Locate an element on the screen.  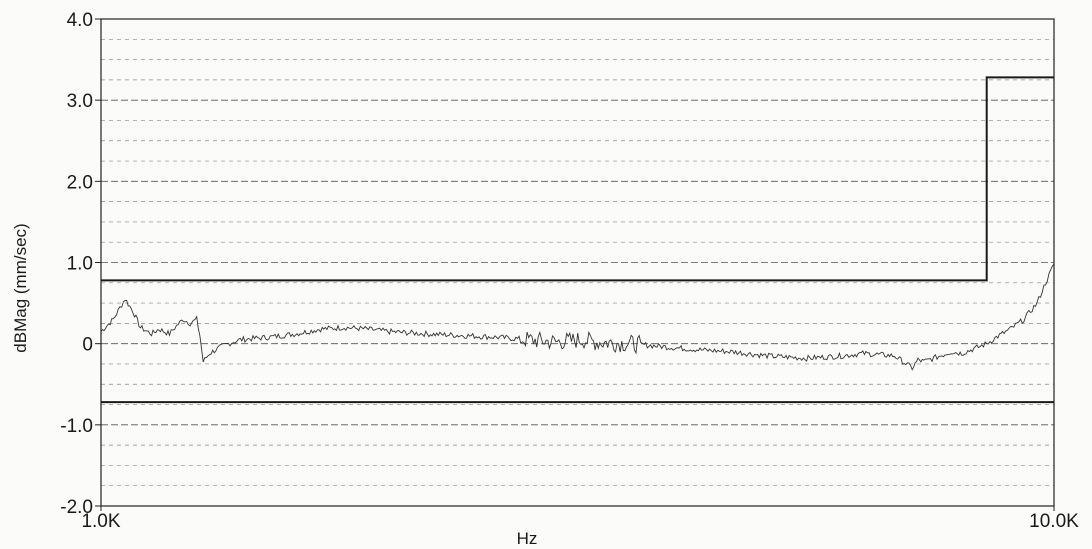
y-tick-label: 1.0 is located at coordinates (80, 264).